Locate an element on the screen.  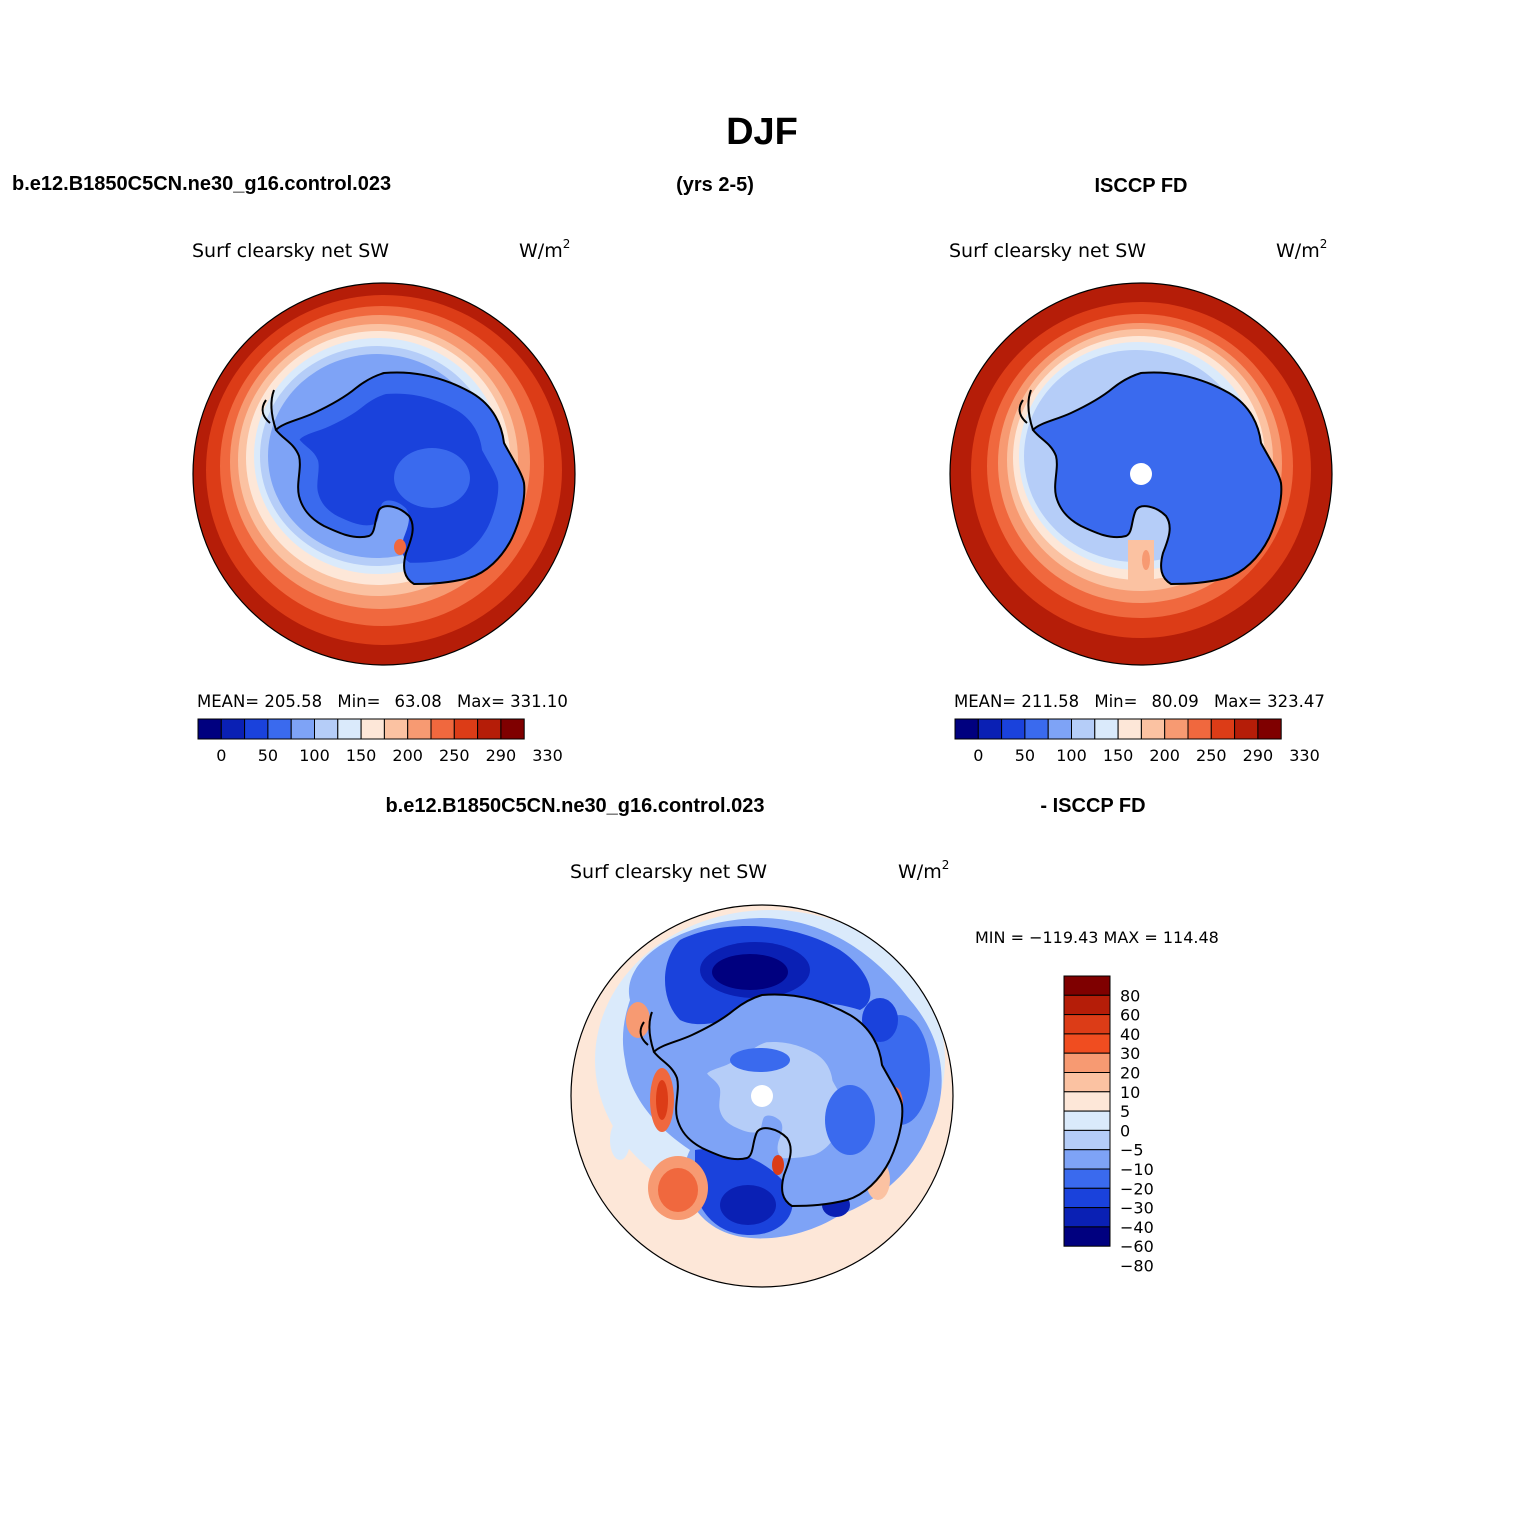
diff-case-name: b.e12.B1850C5CN.ne30_g16.control.023 is located at coordinates (574, 806).